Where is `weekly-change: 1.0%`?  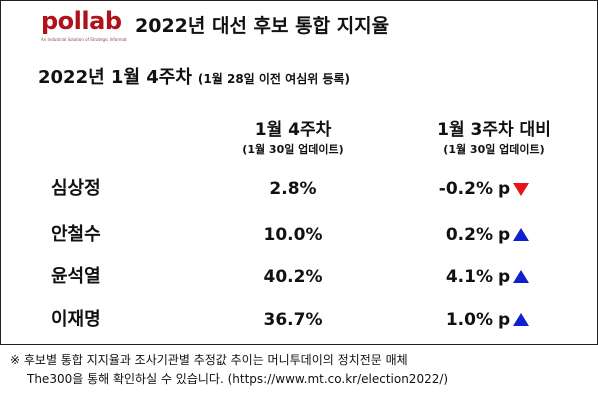 weekly-change: 1.0% is located at coordinates (469, 320).